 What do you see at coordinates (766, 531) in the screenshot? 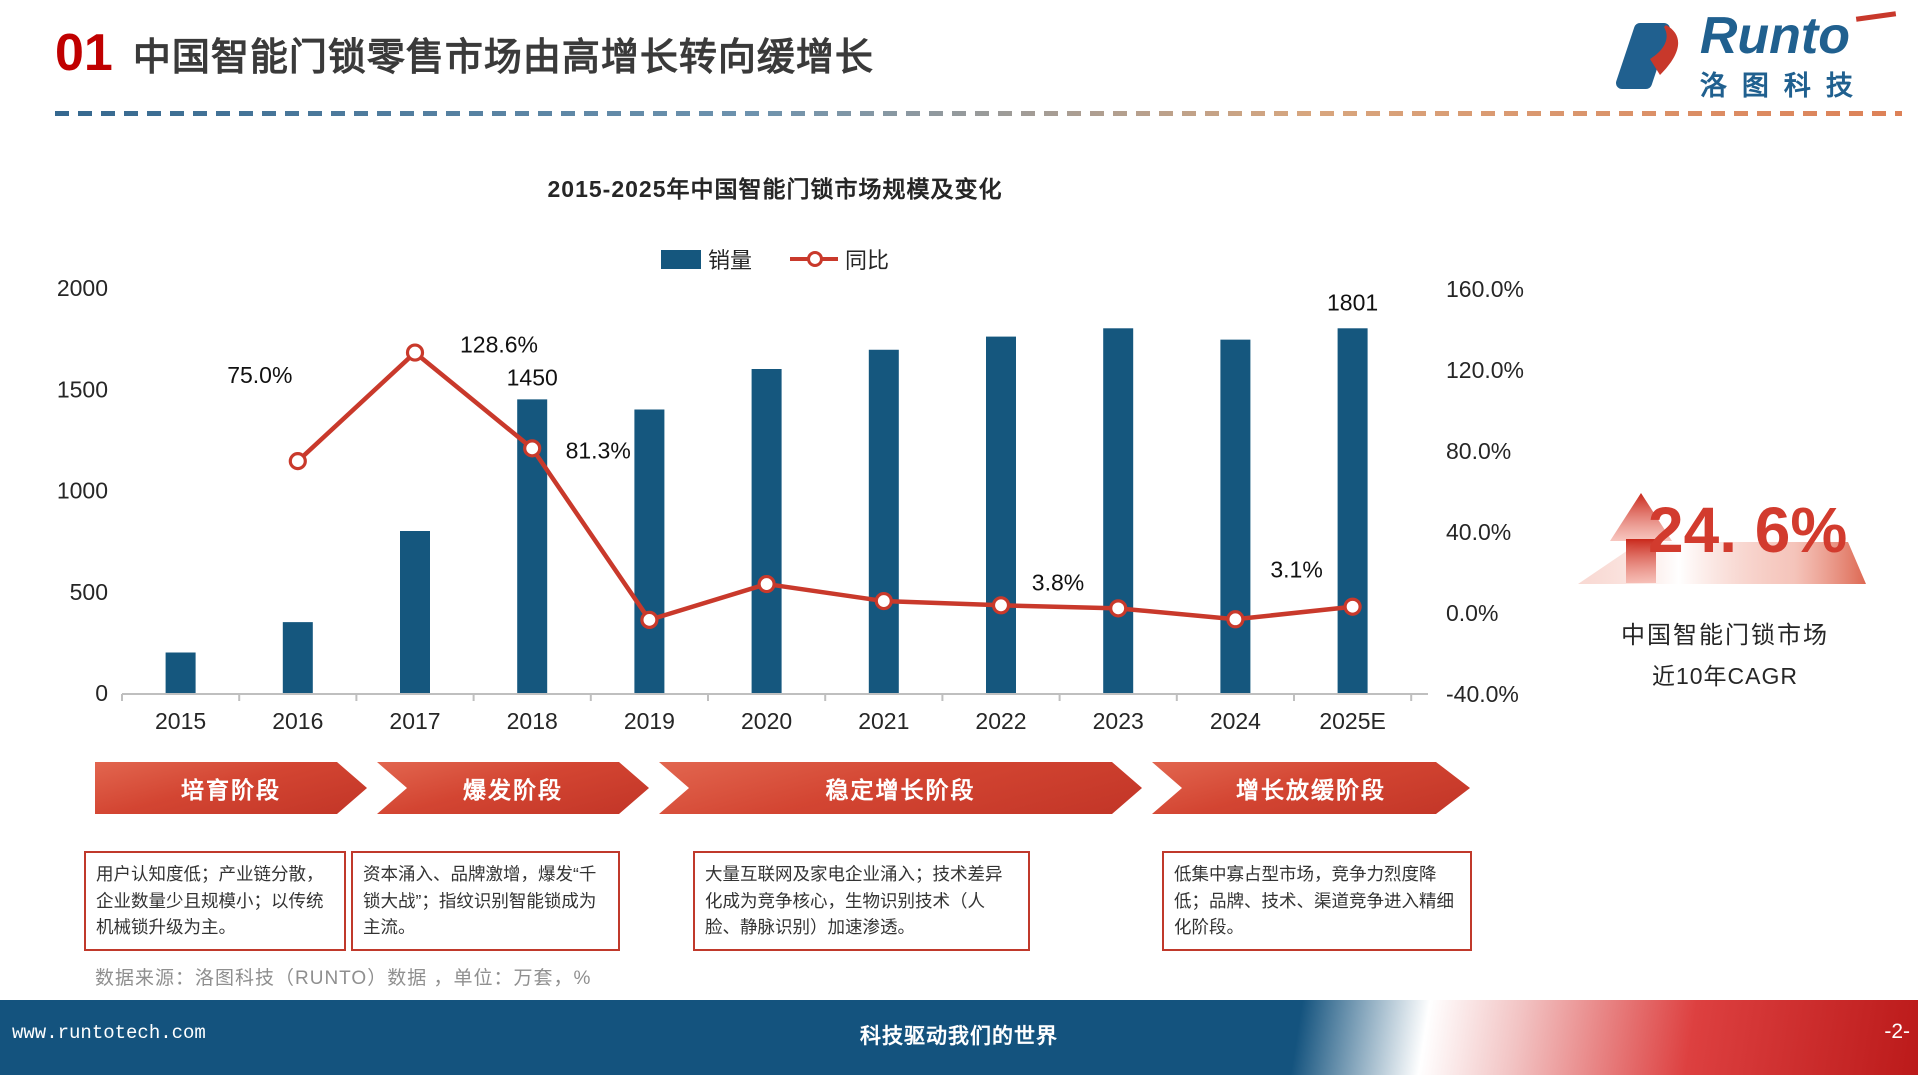
I see `bar-2020` at bounding box center [766, 531].